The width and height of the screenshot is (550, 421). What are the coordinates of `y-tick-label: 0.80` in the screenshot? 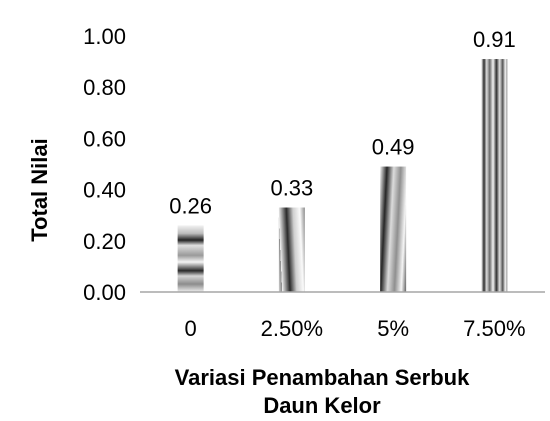 It's located at (104, 87).